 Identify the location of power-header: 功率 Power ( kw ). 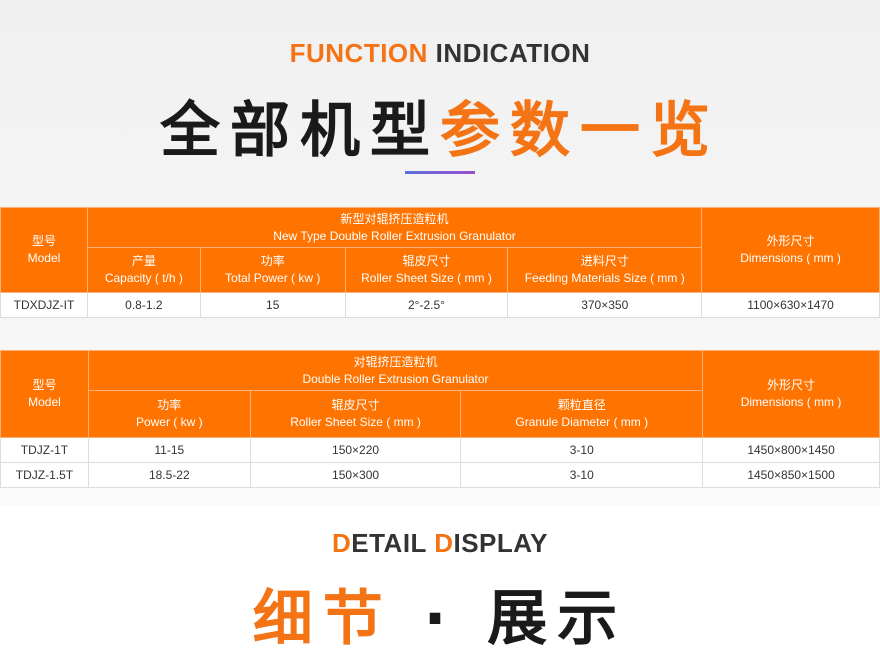
(169, 414).